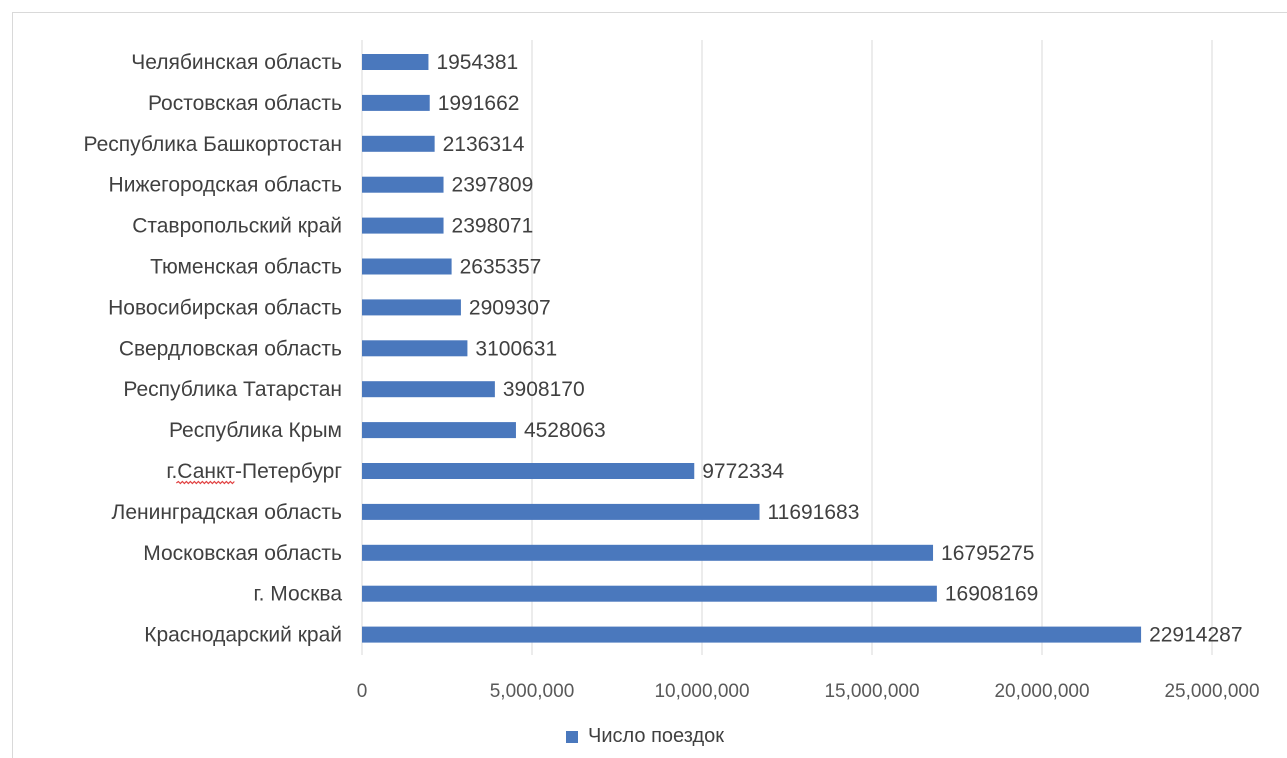 This screenshot has width=1287, height=758. What do you see at coordinates (230, 348) in the screenshot?
I see `category-label: Свердловская область` at bounding box center [230, 348].